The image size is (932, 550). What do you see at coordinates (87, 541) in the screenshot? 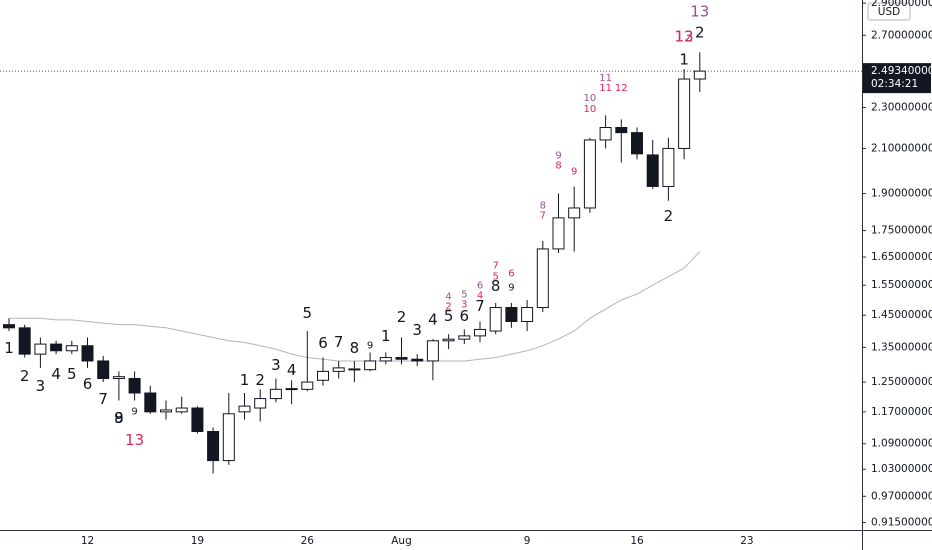
I see `x-tick-label: 12` at bounding box center [87, 541].